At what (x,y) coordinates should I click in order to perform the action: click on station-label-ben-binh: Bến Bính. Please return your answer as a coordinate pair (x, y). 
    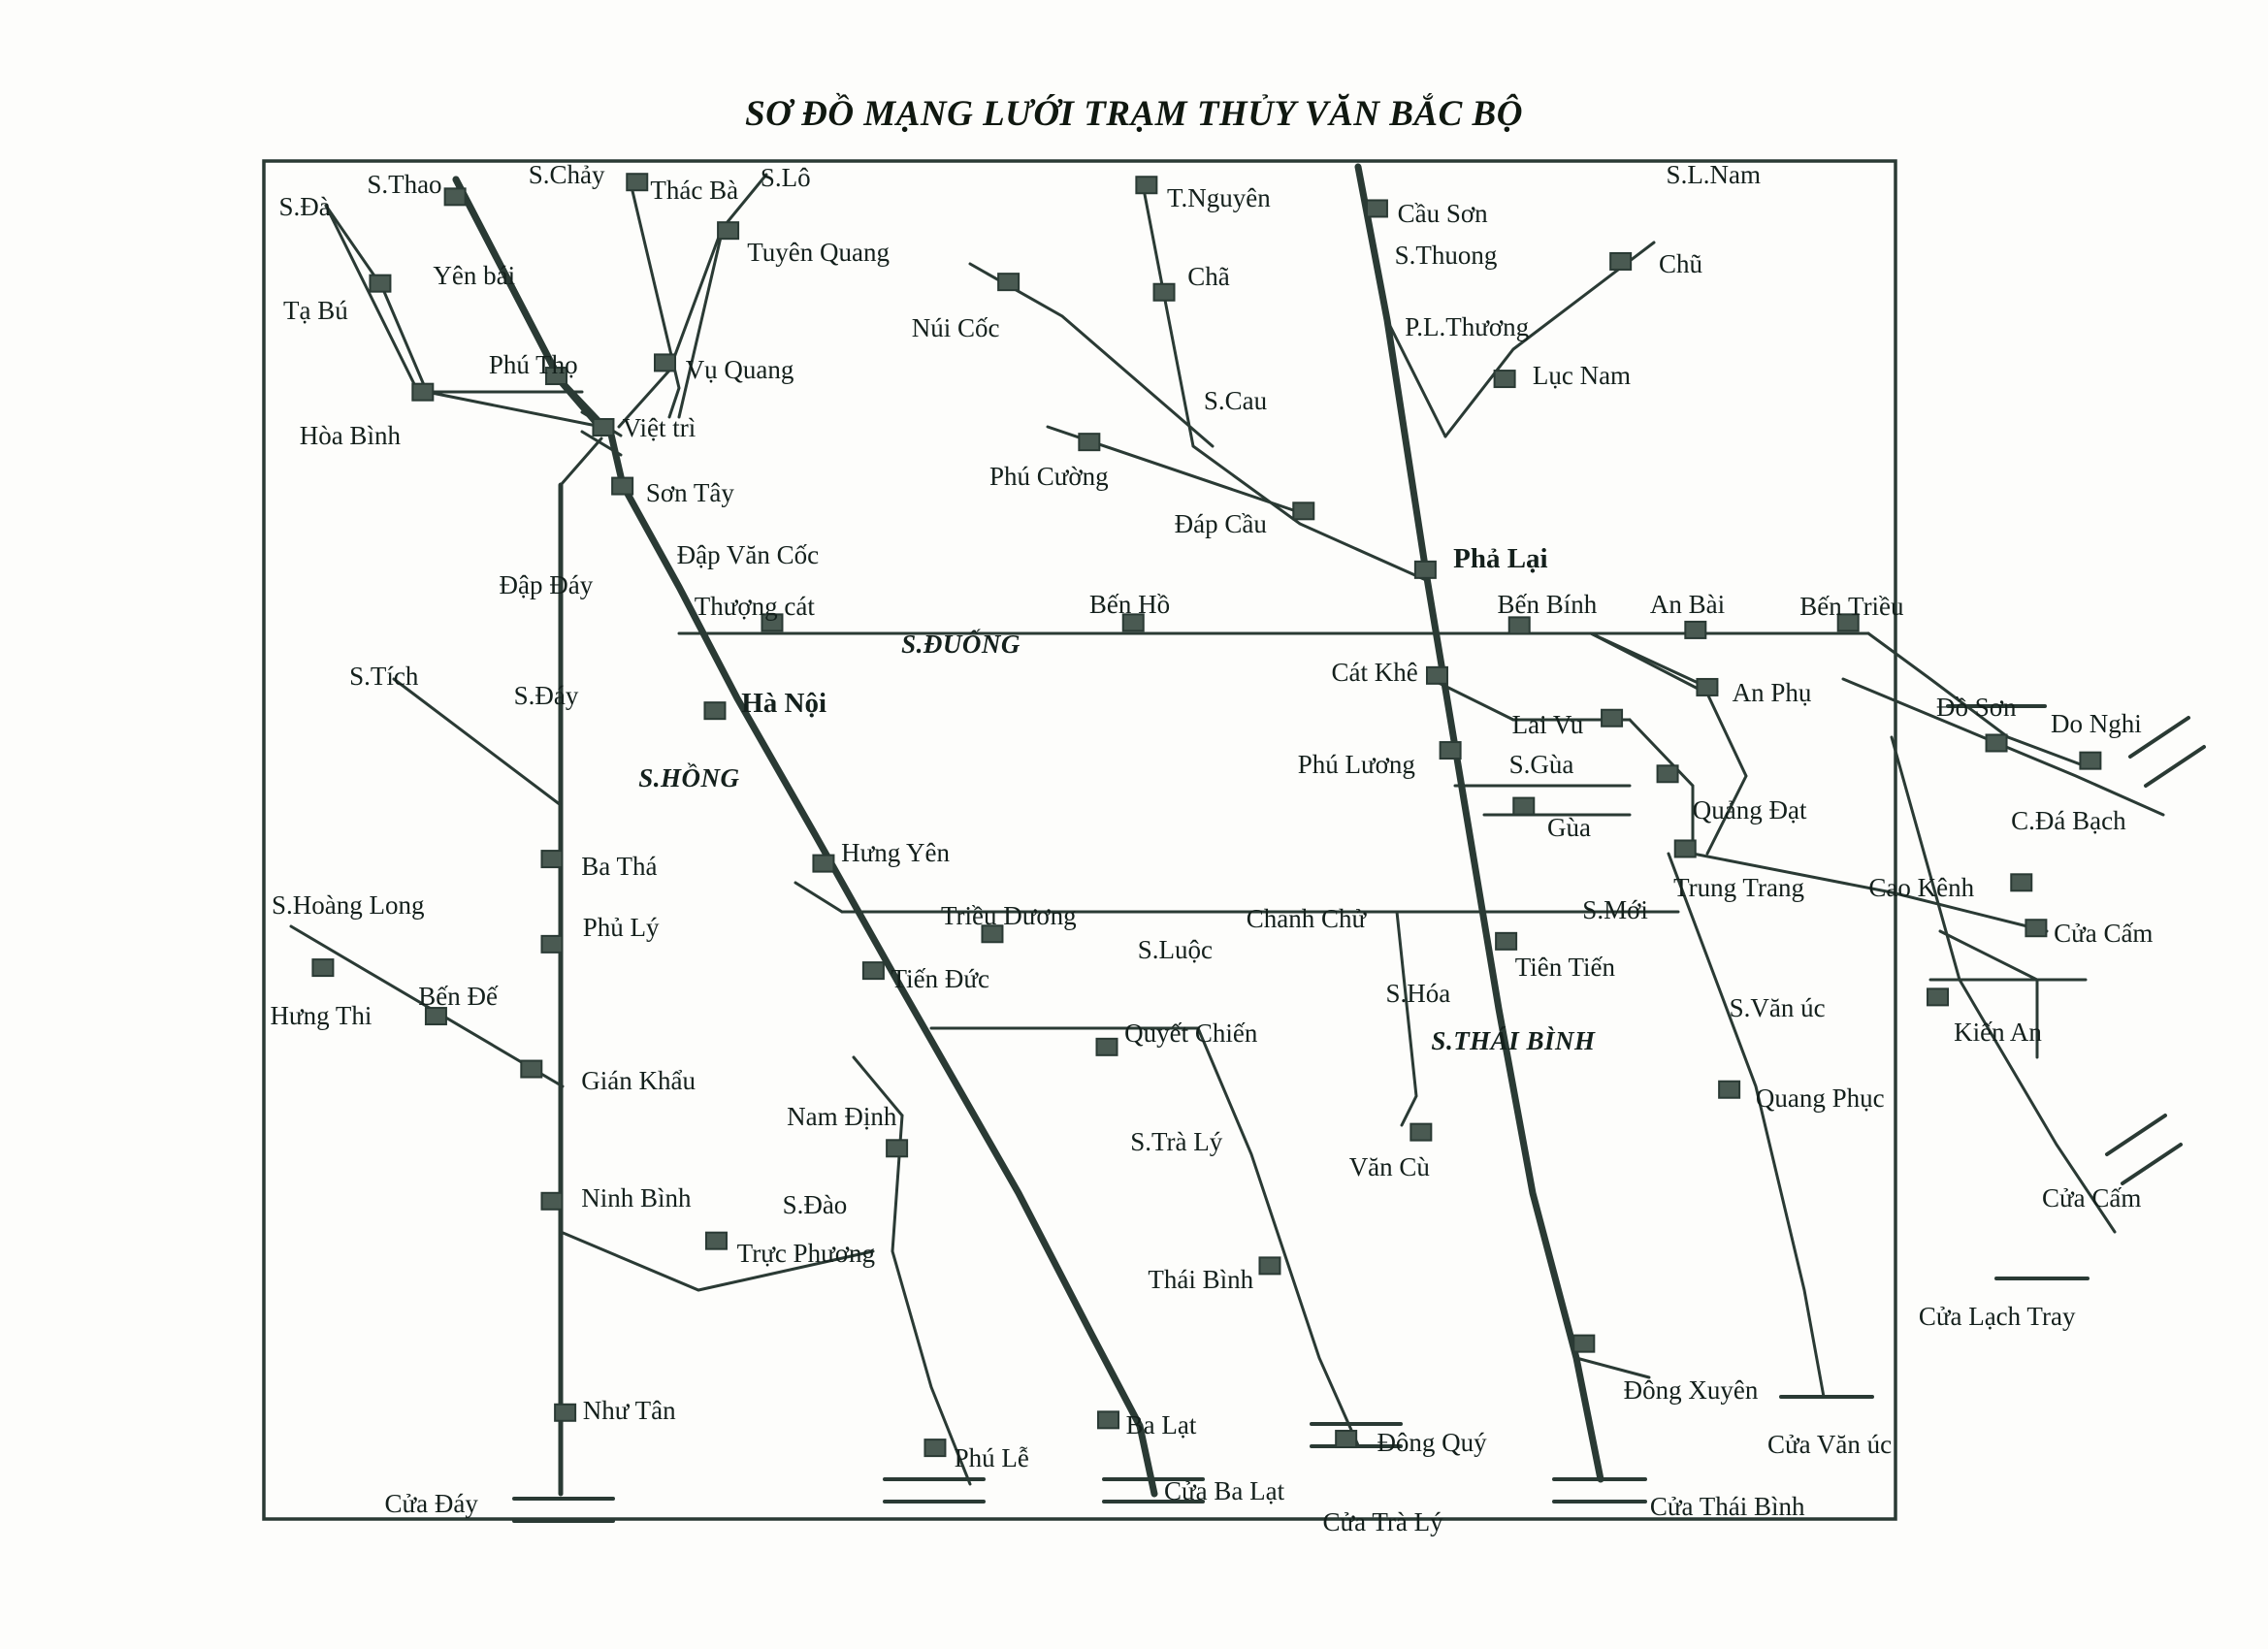
    Looking at the image, I should click on (1547, 605).